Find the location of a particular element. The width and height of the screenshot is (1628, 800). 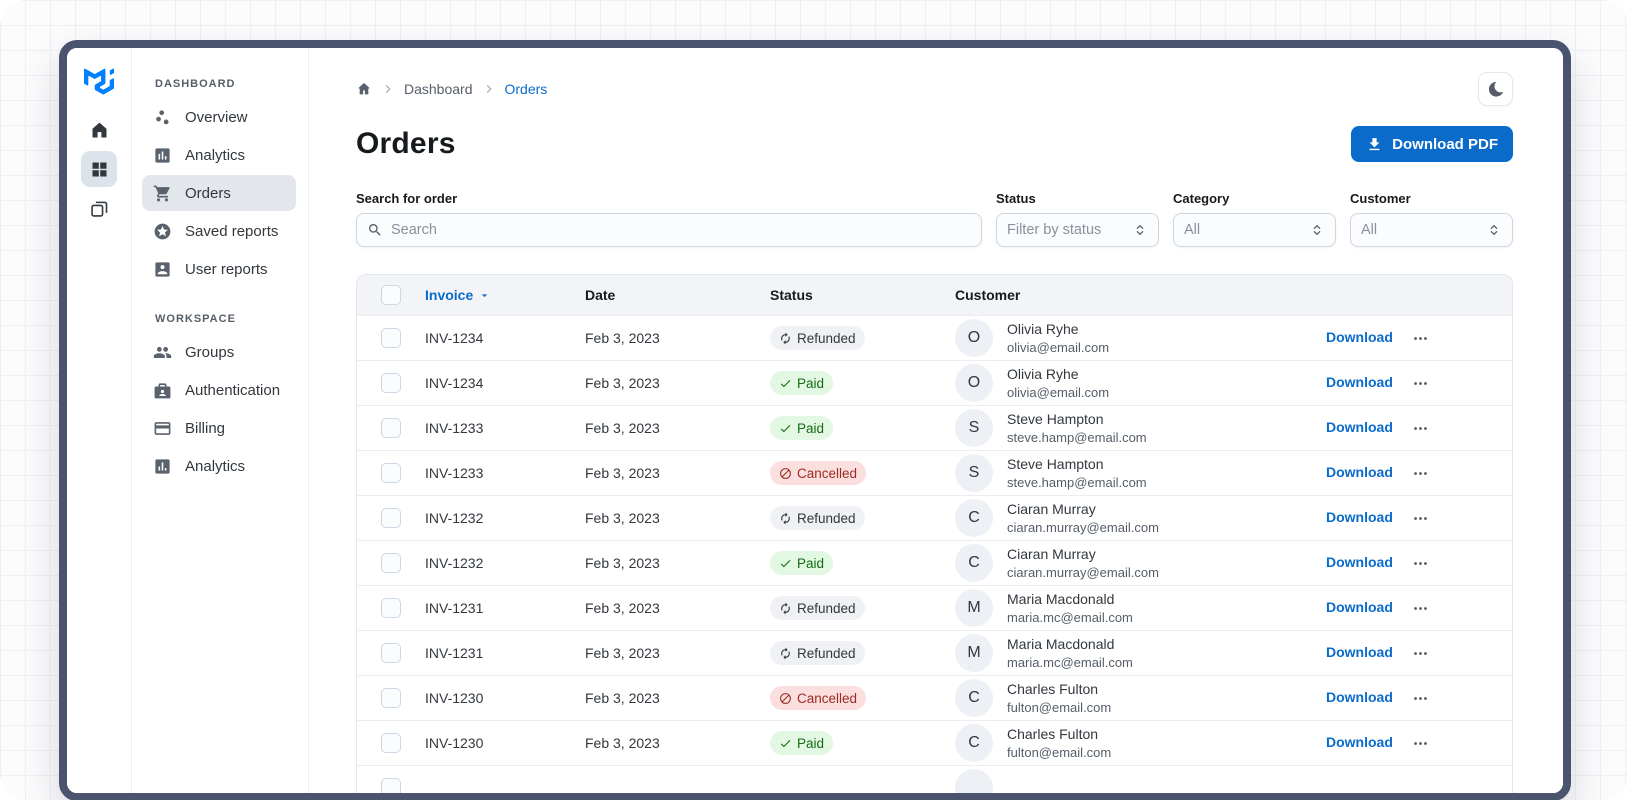

rail-button-dashboard-icon is located at coordinates (99, 169).